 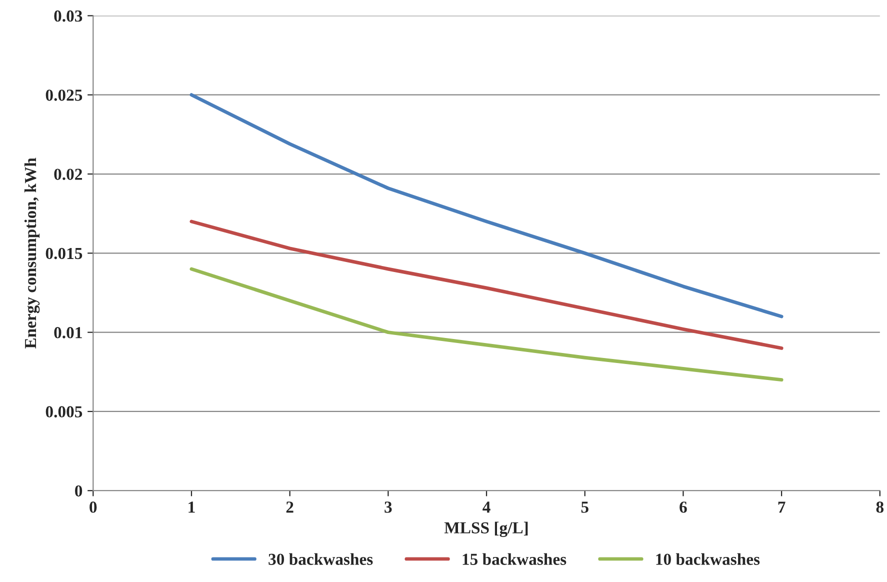 I want to click on y-tick-label: 0.02, so click(x=68, y=174).